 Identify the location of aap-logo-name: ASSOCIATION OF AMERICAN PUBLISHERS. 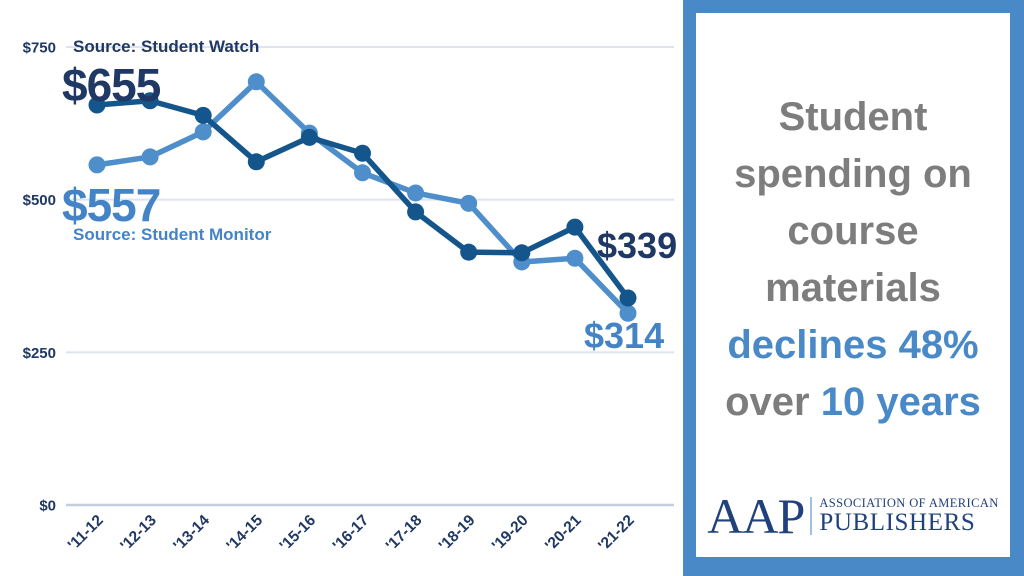
(909, 516).